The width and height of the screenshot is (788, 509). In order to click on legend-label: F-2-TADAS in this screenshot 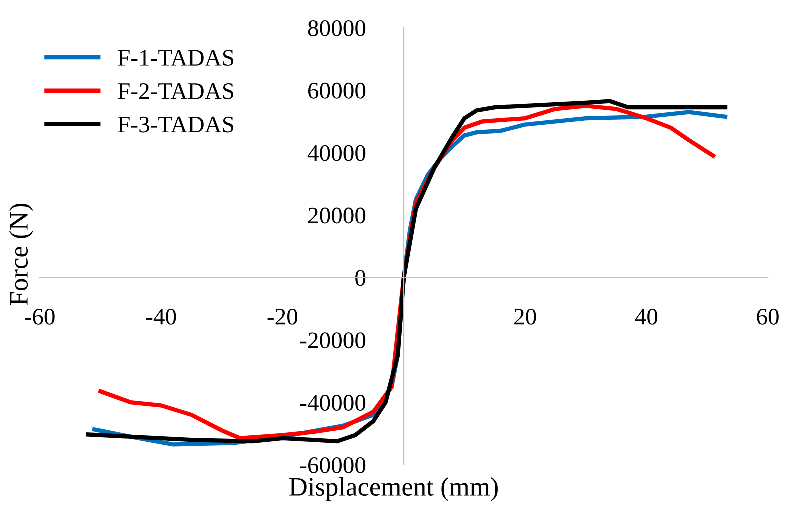, I will do `click(176, 92)`.